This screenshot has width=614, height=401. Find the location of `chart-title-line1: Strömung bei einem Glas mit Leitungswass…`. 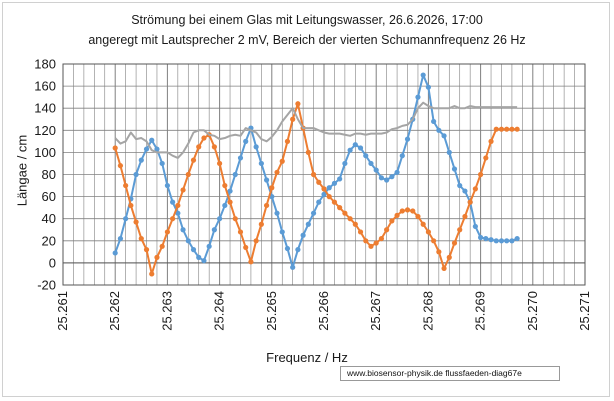

chart-title-line1: Strömung bei einem Glas mit Leitungswass… is located at coordinates (307, 20).